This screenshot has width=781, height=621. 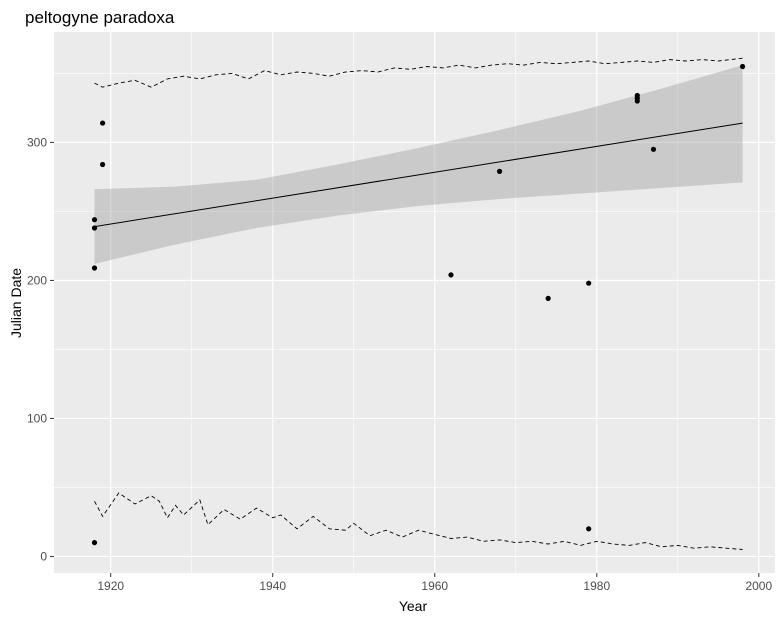 I want to click on x-axis: 1920 1940 1960 1980 2000, so click(x=434, y=583).